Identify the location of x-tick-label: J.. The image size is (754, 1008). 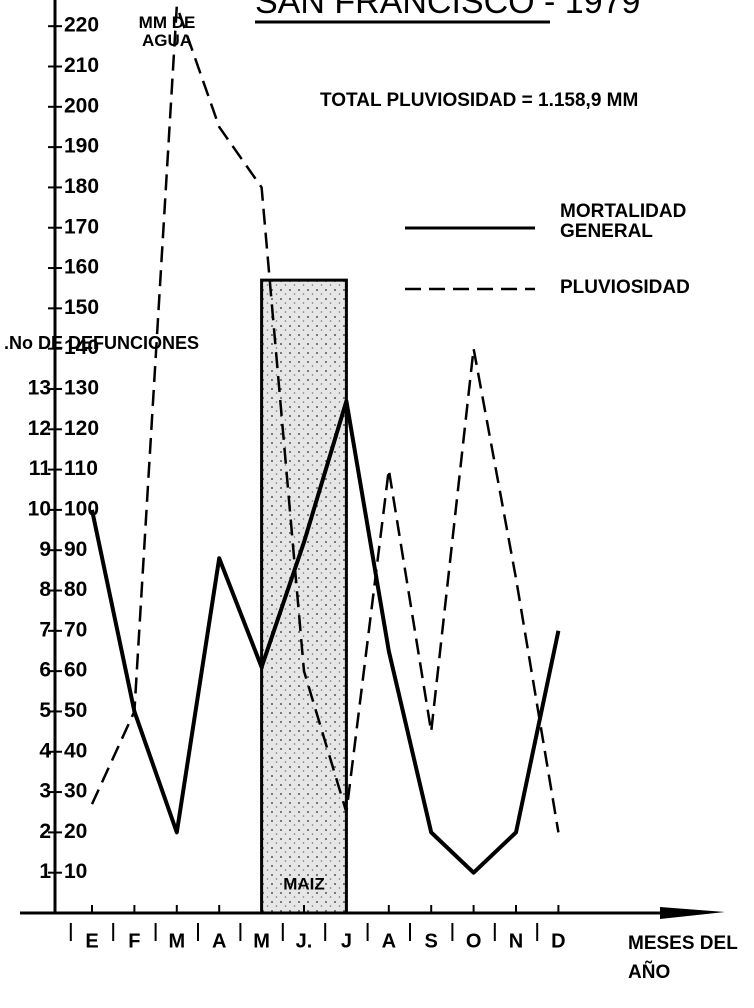
(304, 941).